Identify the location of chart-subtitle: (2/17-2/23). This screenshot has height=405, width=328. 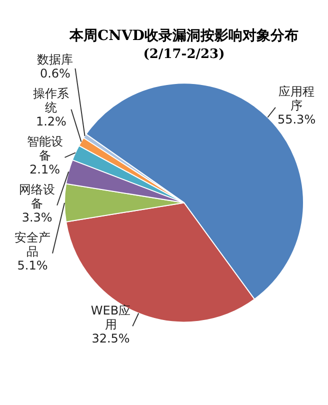
(184, 54).